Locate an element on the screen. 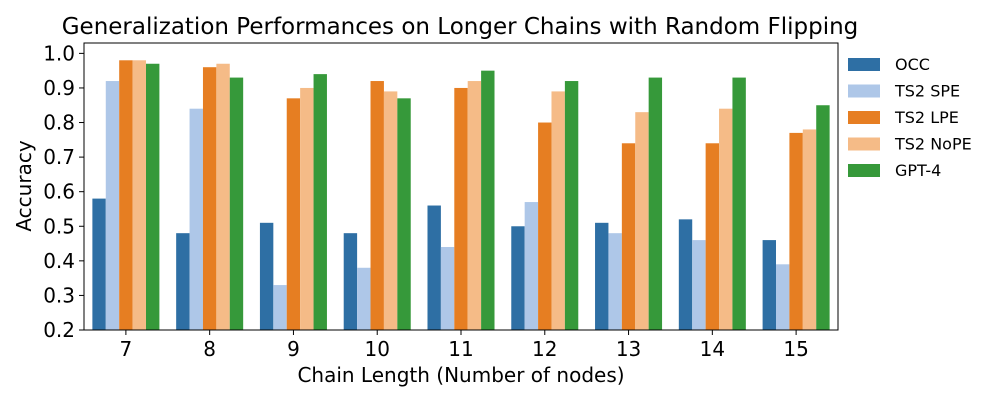  x-tick-label: 8 is located at coordinates (209, 349).